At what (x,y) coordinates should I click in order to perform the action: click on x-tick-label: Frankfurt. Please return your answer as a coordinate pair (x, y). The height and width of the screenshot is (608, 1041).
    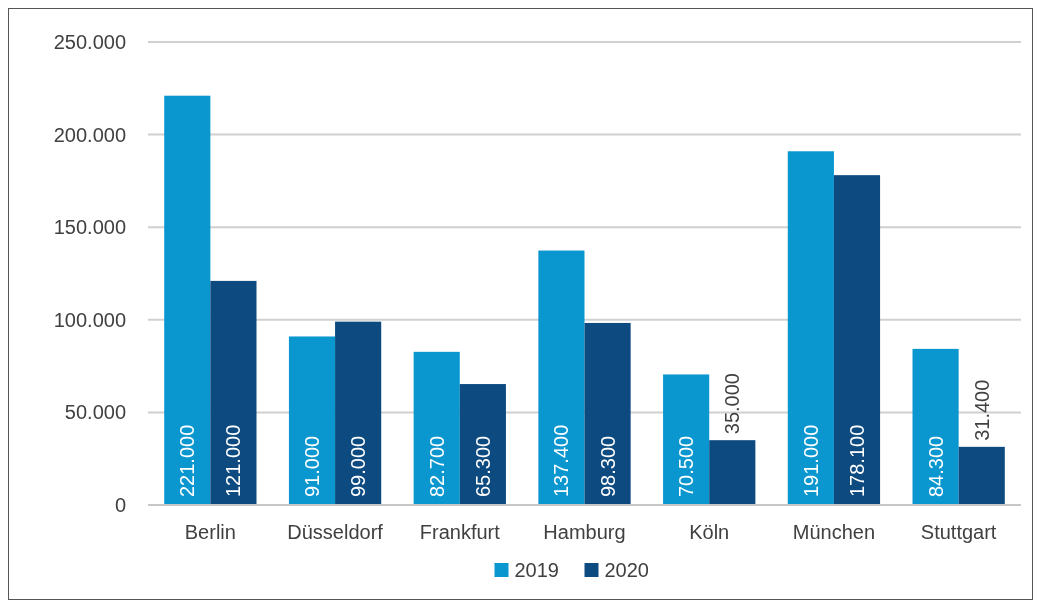
    Looking at the image, I should click on (460, 532).